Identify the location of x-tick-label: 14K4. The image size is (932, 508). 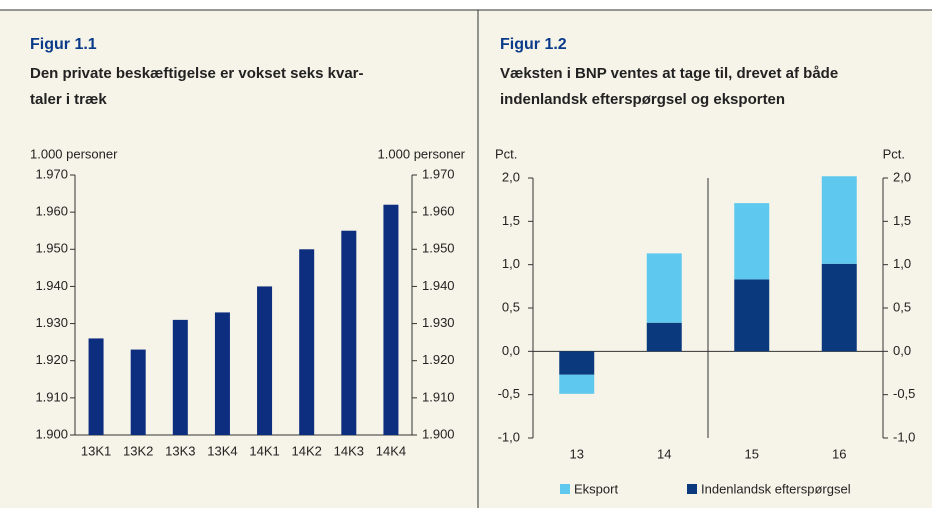
(391, 450).